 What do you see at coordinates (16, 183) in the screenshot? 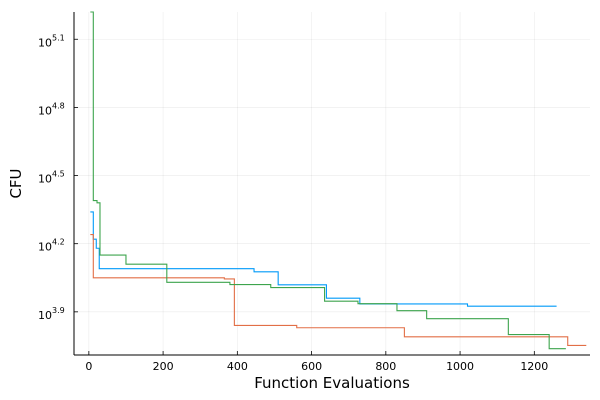
I see `y-axis-label: CFU` at bounding box center [16, 183].